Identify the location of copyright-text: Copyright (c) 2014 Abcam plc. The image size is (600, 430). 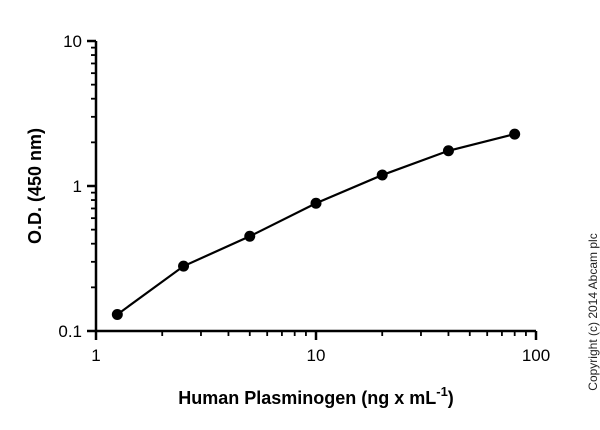
(593, 311).